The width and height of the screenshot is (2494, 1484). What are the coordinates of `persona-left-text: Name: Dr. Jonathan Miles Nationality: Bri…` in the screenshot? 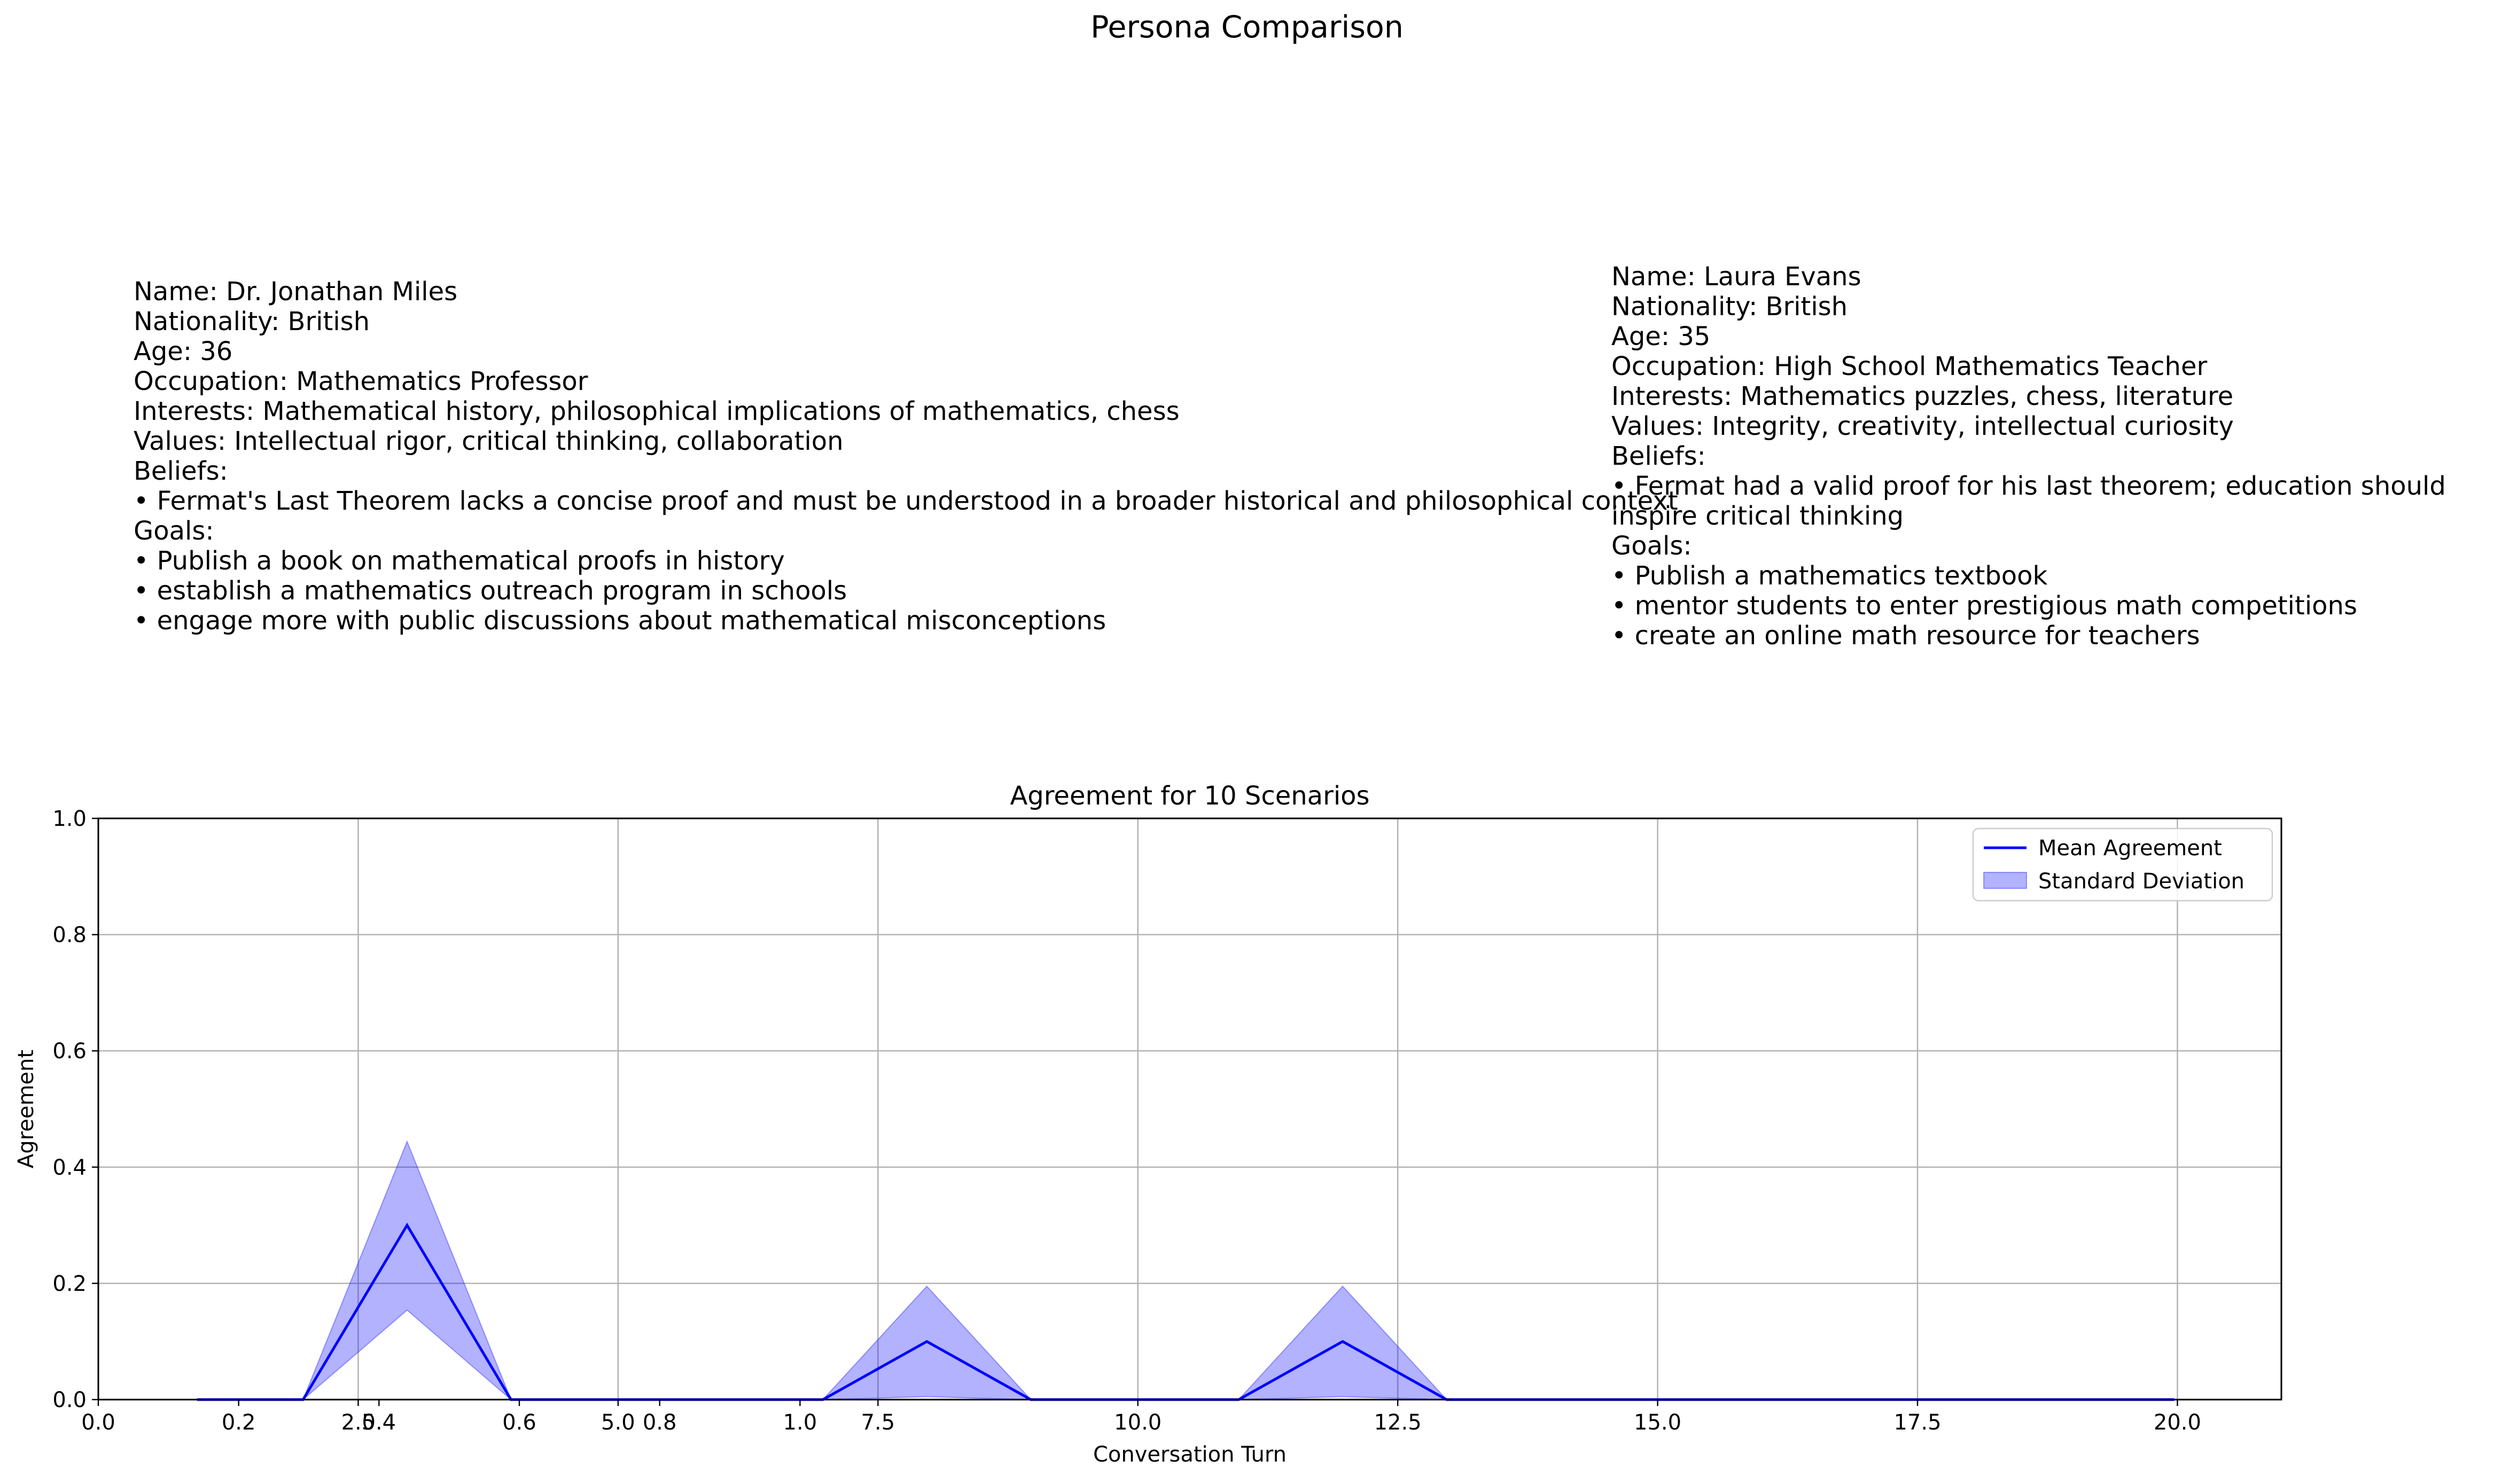 It's located at (906, 456).